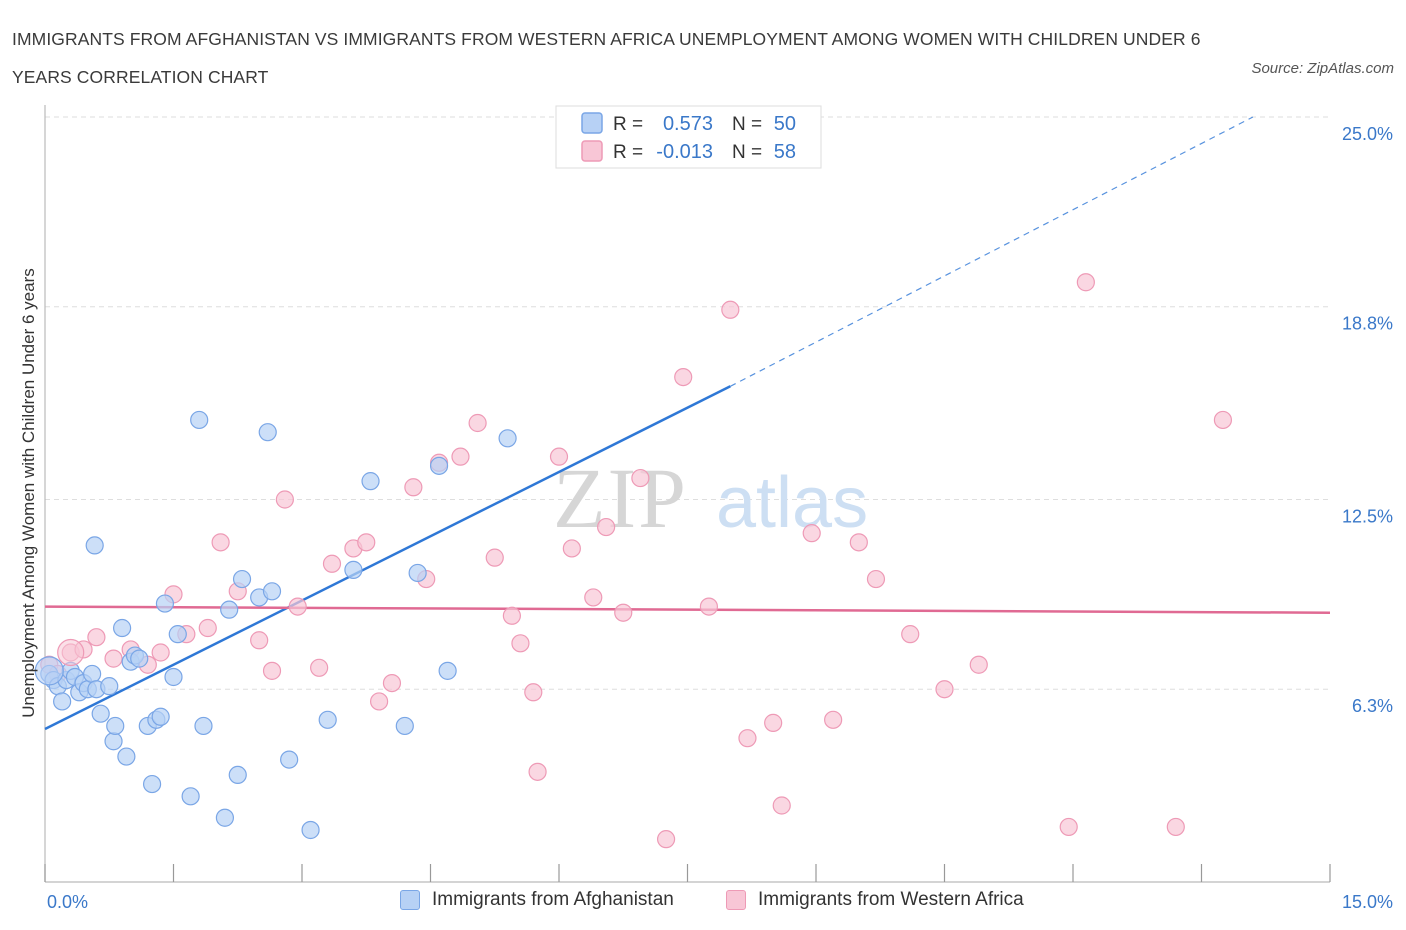 The height and width of the screenshot is (930, 1406). I want to click on trend-line-western-africa, so click(687, 609).